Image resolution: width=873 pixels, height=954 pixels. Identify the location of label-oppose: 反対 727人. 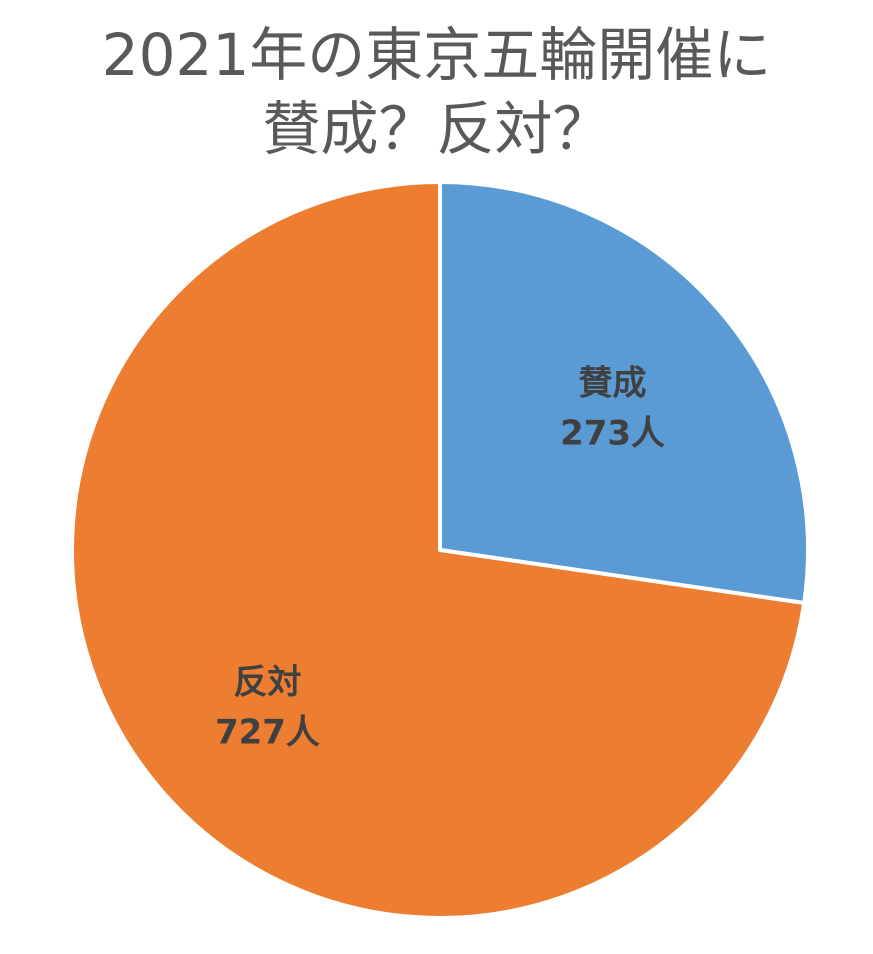
(267, 707).